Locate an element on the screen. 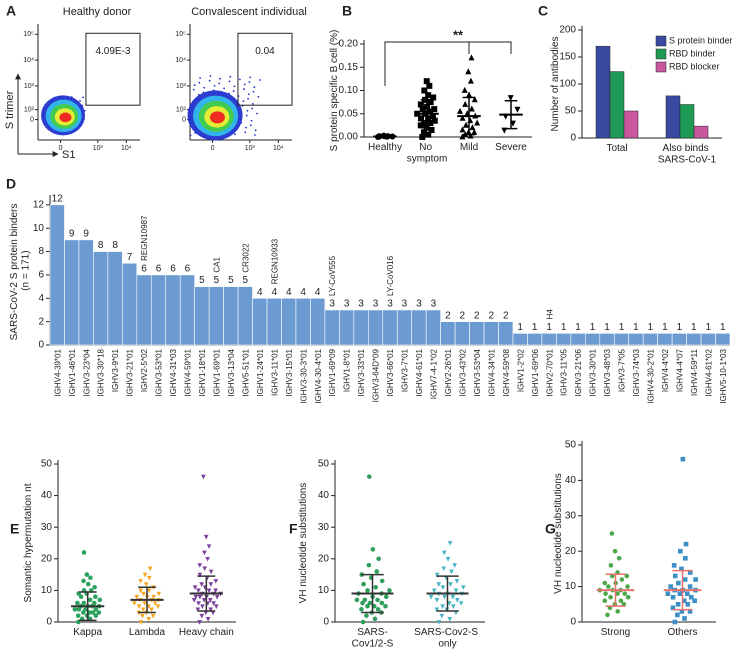 Image resolution: width=737 pixels, height=660 pixels. y-tick-label: 10⁵ is located at coordinates (180, 34).